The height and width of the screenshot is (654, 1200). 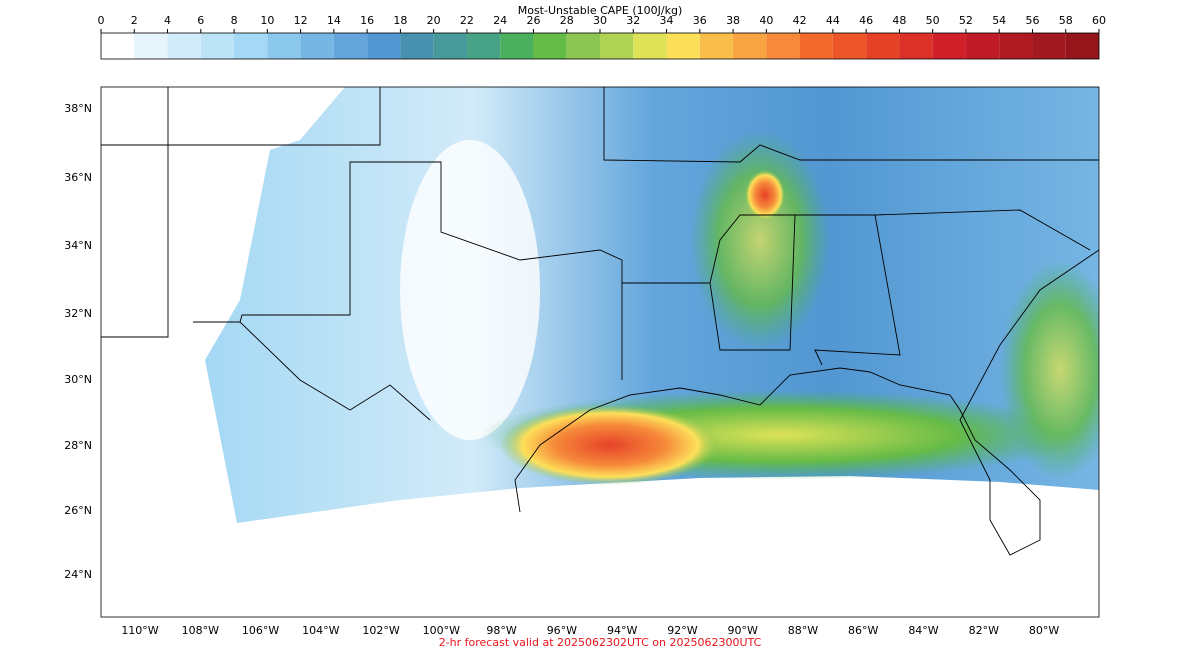 I want to click on field-texas-coast, so click(x=610, y=445).